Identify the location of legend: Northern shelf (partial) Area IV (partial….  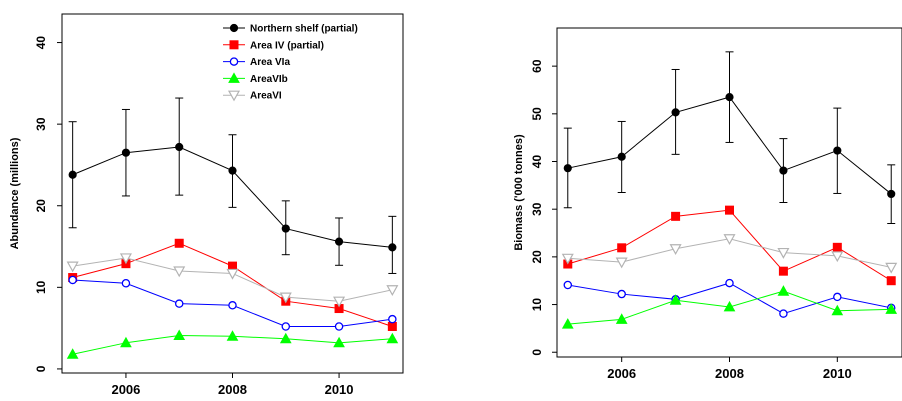
(290, 63).